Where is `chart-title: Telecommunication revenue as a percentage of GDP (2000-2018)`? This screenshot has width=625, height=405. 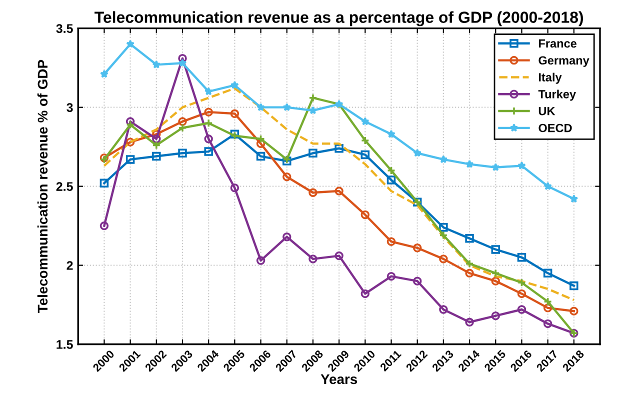
chart-title: Telecommunication revenue as a percentage of GDP (2000-2018) is located at coordinates (338, 18).